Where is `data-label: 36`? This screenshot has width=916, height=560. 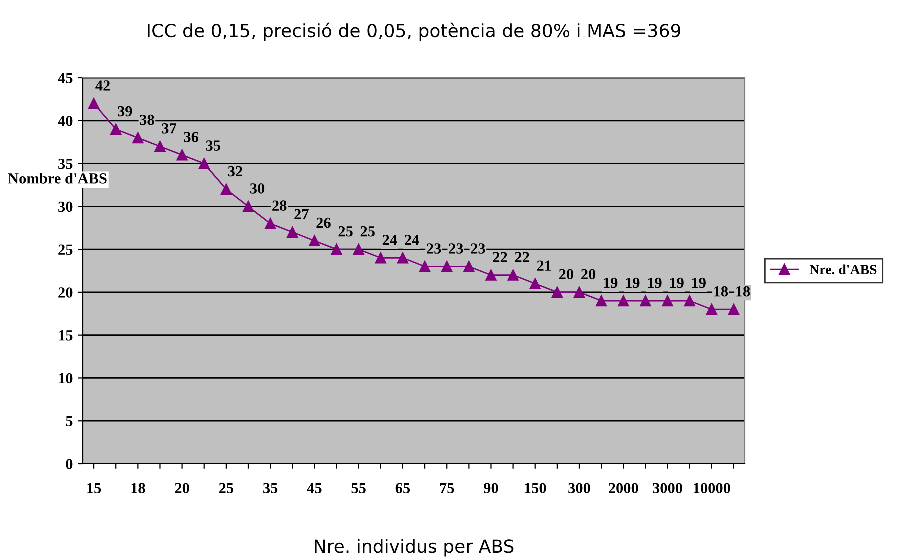
data-label: 36 is located at coordinates (191, 137).